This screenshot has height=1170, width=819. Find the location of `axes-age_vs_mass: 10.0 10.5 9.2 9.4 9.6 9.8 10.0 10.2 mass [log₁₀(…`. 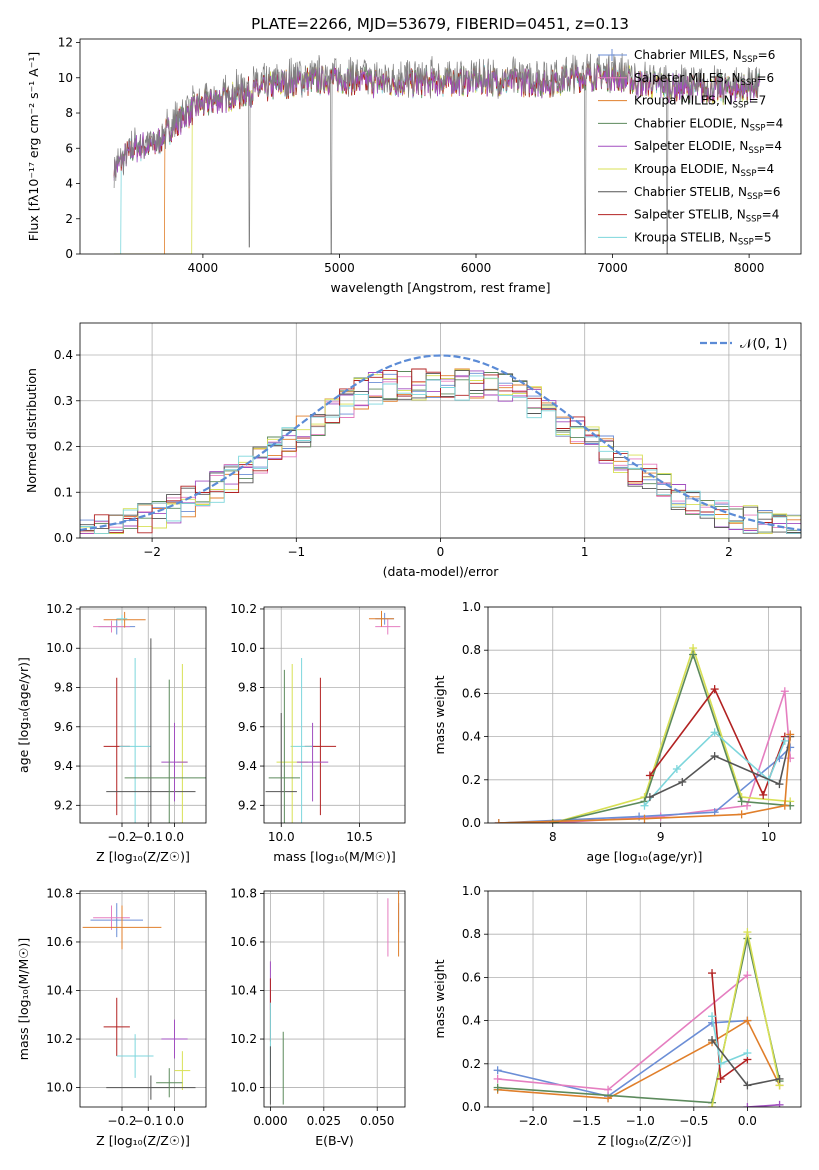

axes-age_vs_mass: 10.0 10.5 9.2 9.4 9.6 9.8 10.0 10.2 mass [log₁₀(… is located at coordinates (317, 733).